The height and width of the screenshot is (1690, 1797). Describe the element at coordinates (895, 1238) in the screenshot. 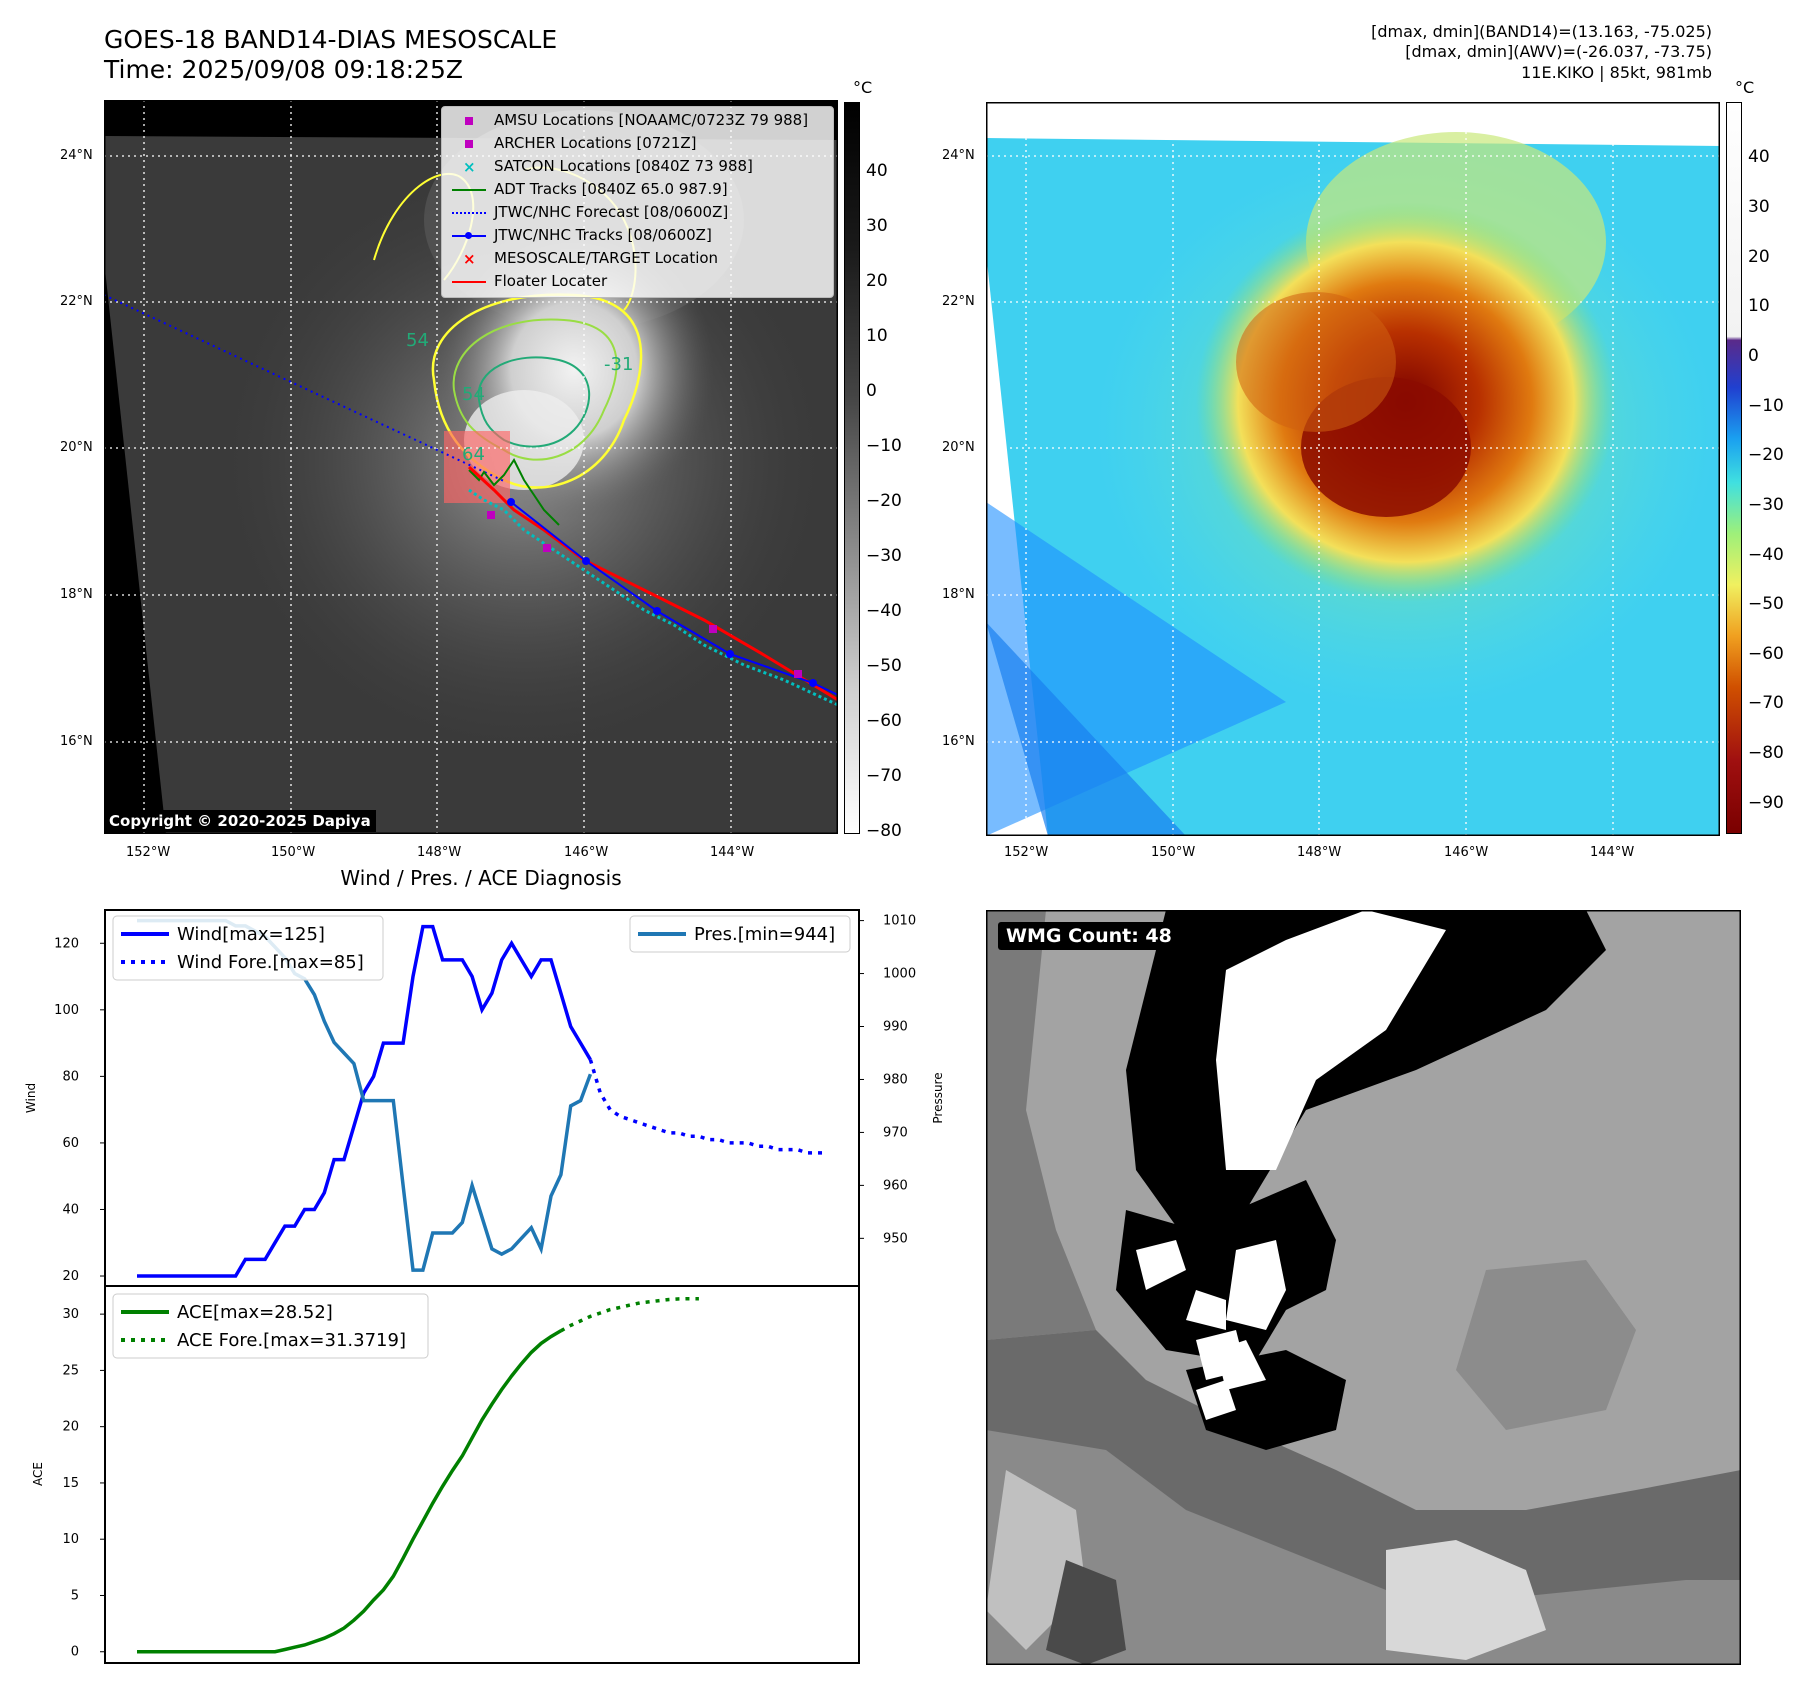

I see `pressure-tick-label: 950` at that location.